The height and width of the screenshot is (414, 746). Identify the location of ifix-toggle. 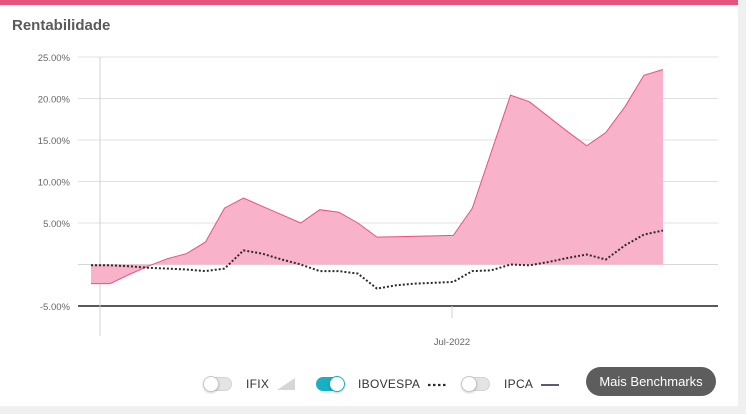
(217, 384).